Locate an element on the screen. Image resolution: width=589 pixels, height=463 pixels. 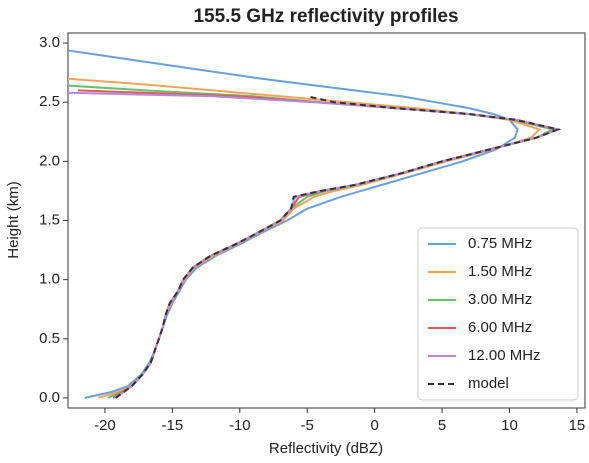
y-tick-label: 3.0 is located at coordinates (49, 42).